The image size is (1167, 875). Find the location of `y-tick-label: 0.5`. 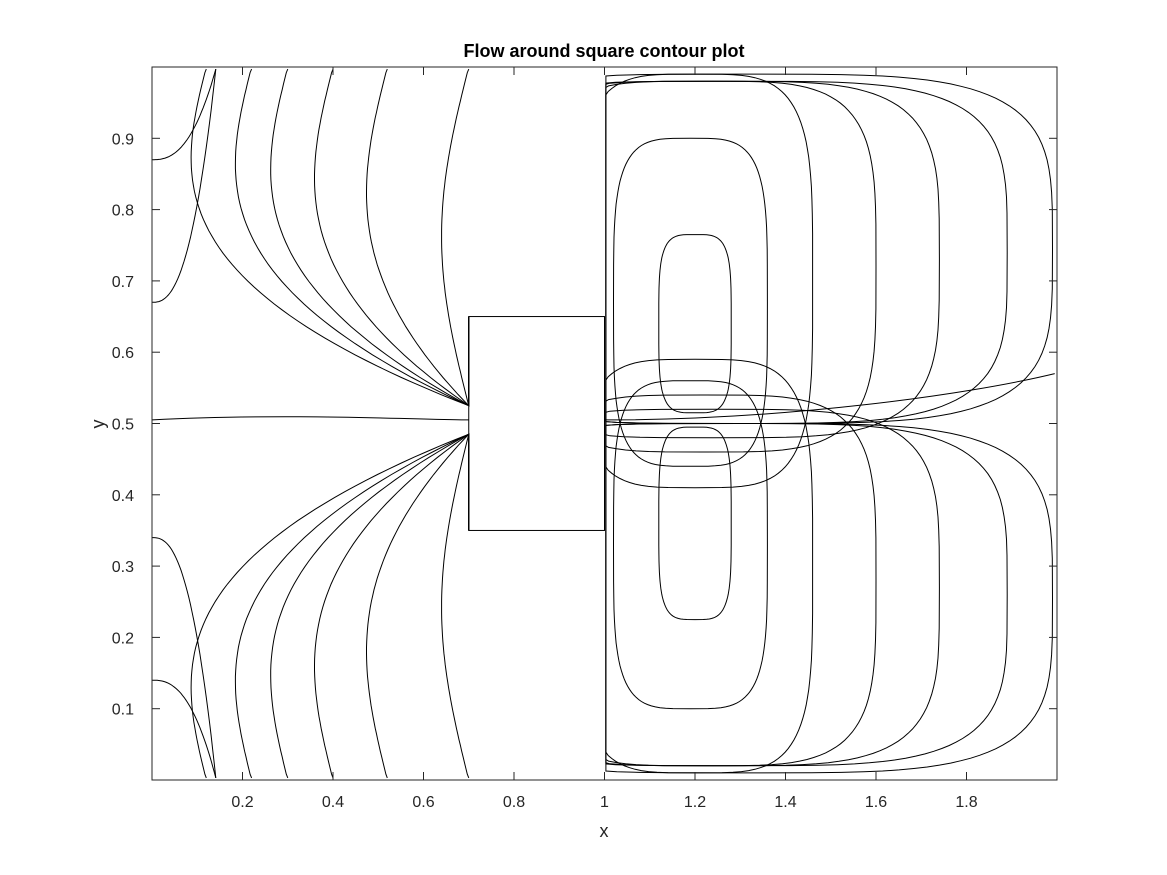

y-tick-label: 0.5 is located at coordinates (123, 425).